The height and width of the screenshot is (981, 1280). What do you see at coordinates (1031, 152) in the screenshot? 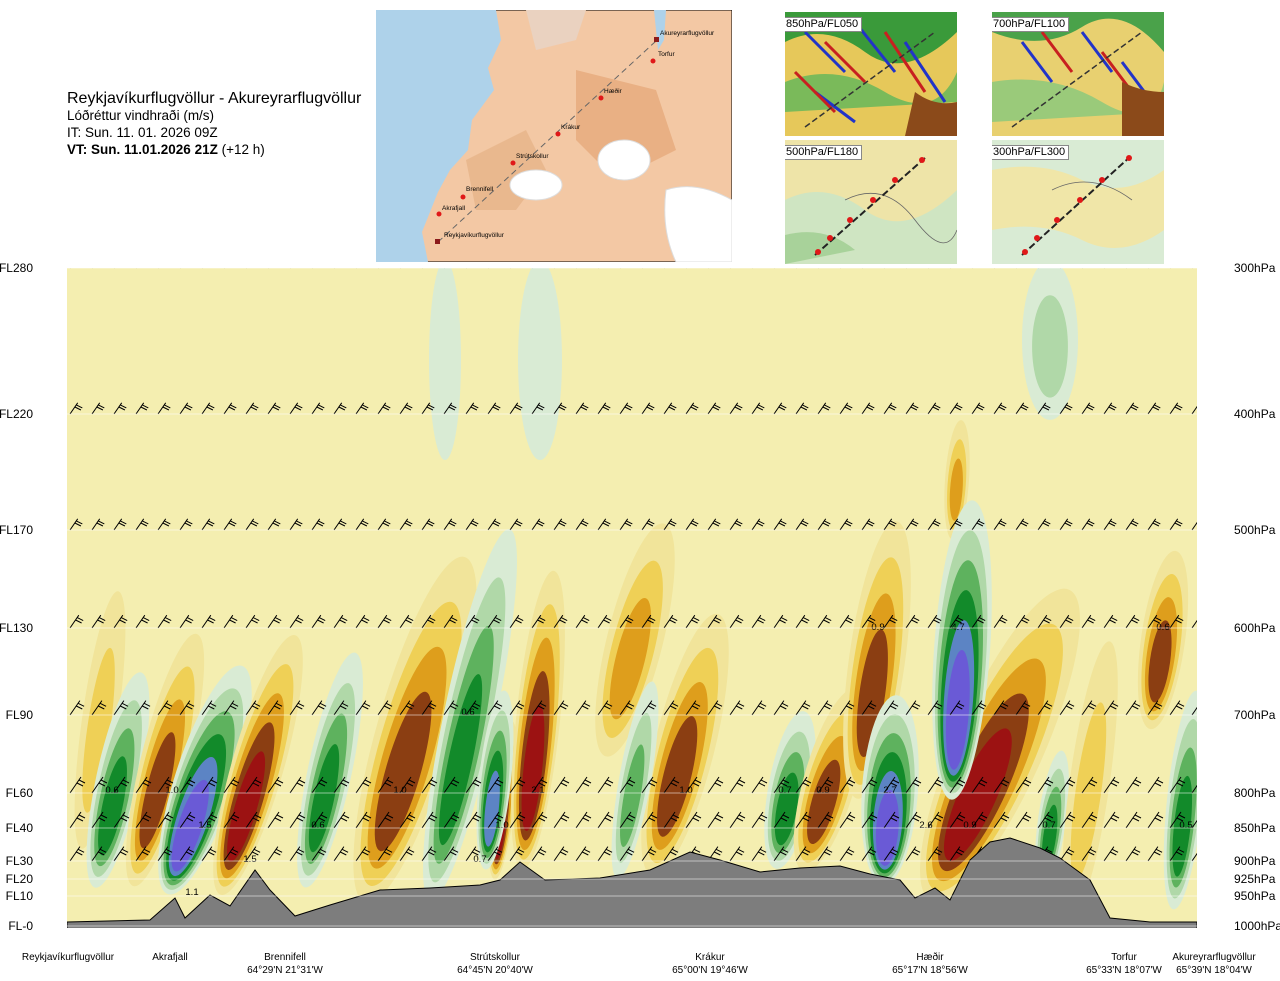
I see `thumbnail-label: 300hPa/FL300` at bounding box center [1031, 152].